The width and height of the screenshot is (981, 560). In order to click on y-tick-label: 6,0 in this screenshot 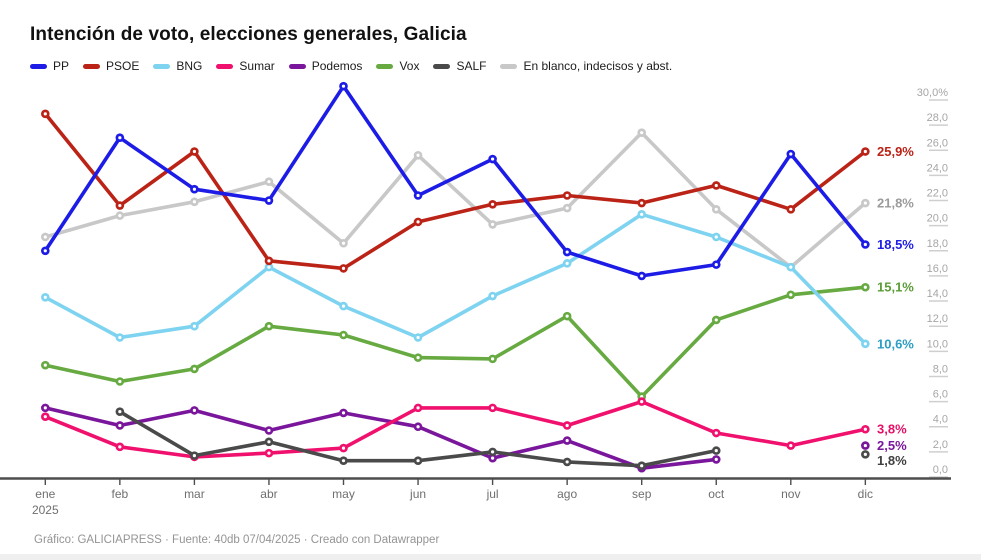, I will do `click(940, 395)`.